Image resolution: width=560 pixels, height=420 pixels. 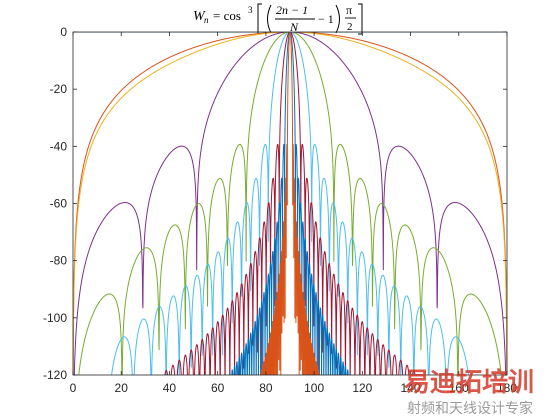 I want to click on x-tick-label: 80, so click(x=266, y=388).